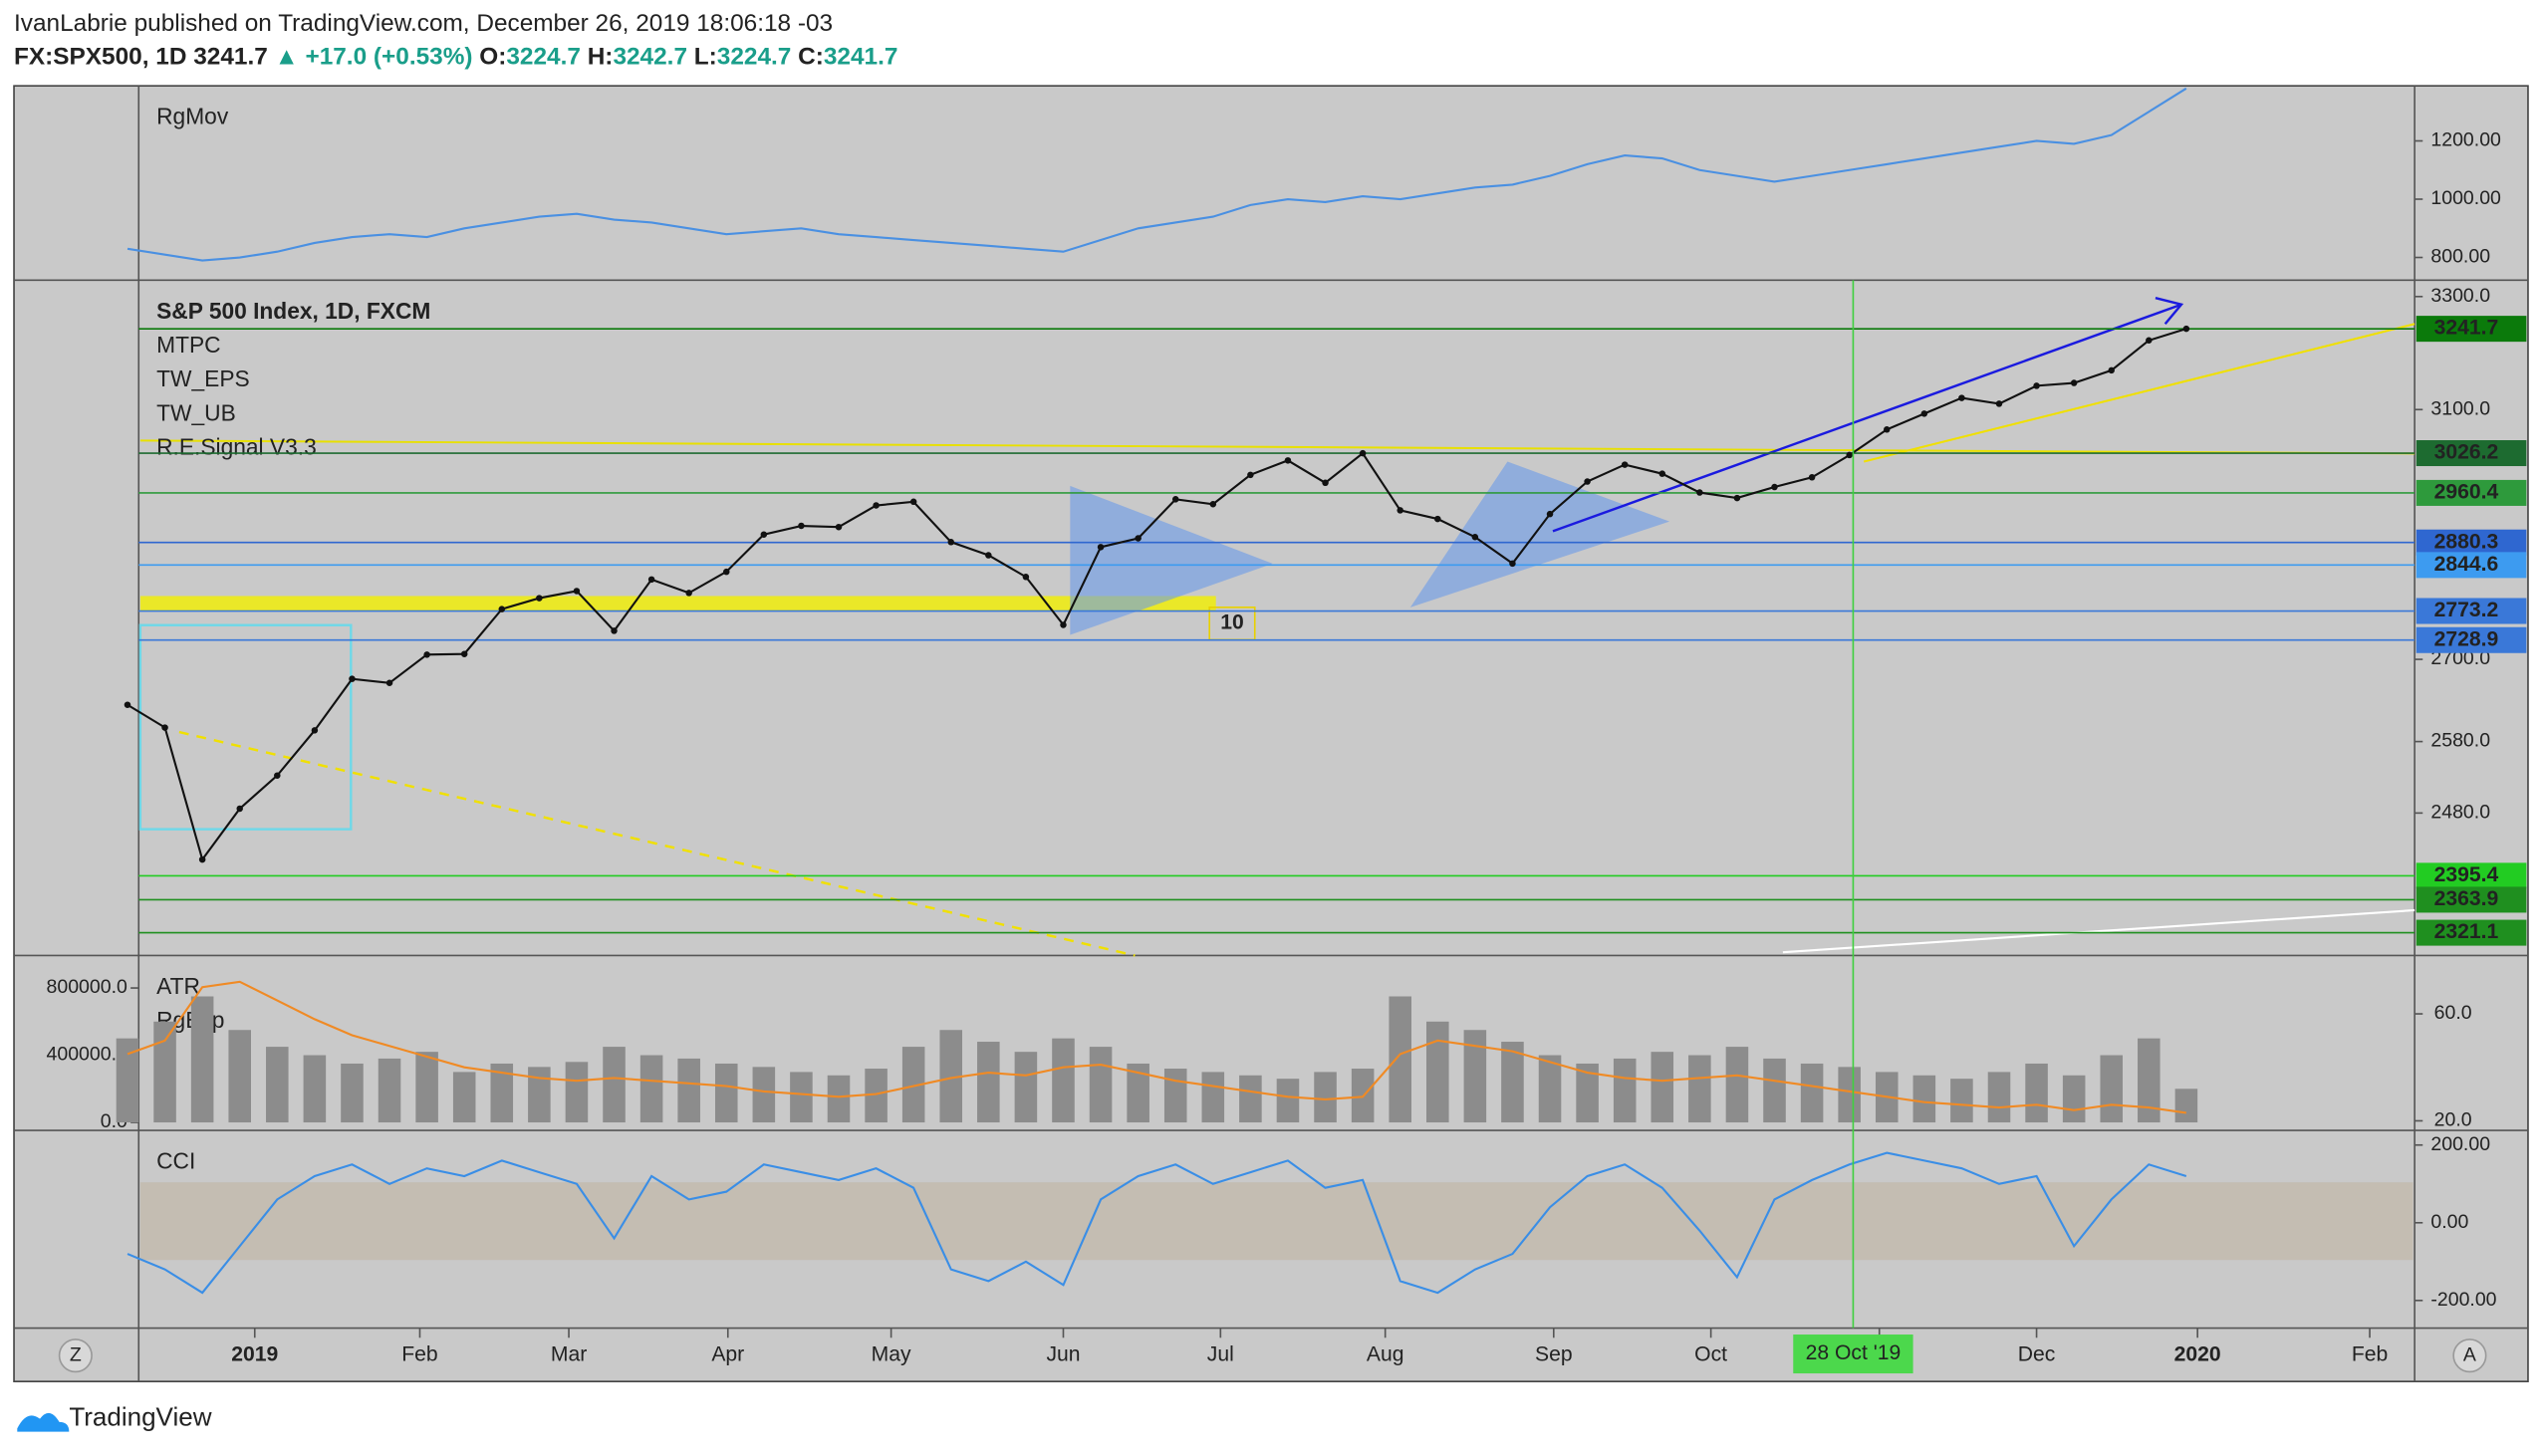 This screenshot has height=1456, width=2542. I want to click on x-tick-label: Jul, so click(1220, 1354).